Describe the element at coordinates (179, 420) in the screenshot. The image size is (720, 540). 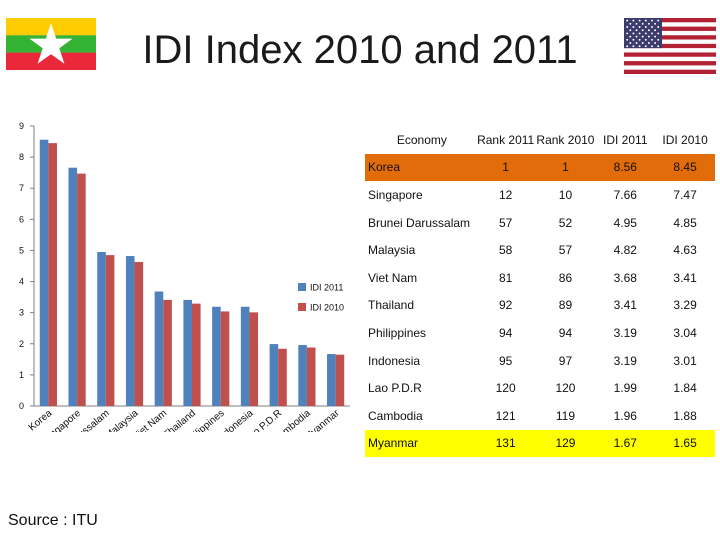
I see `x-tick-label: Thailand` at that location.